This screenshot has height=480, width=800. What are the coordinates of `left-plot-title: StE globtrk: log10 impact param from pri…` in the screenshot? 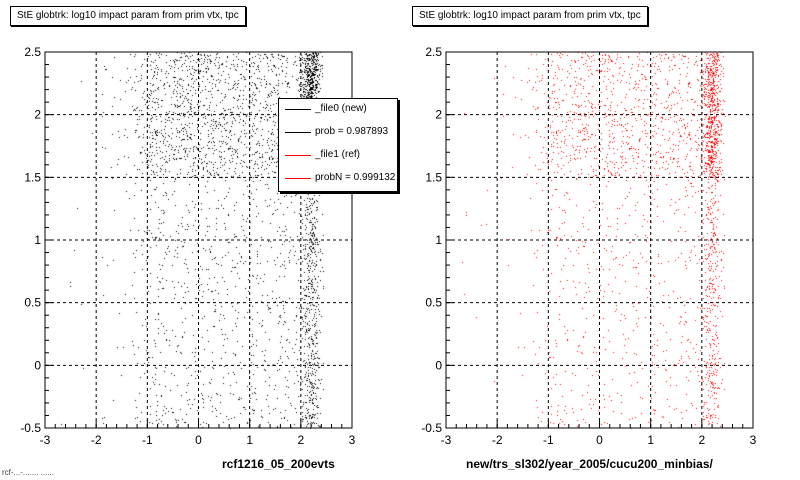 It's located at (128, 16).